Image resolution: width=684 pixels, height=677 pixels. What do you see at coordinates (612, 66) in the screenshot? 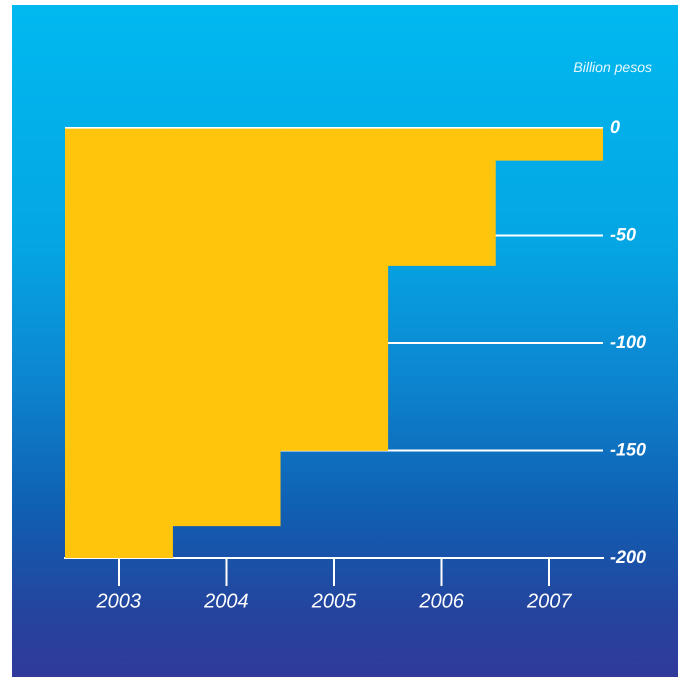
I see `y-axis-title: Billion pesos` at bounding box center [612, 66].